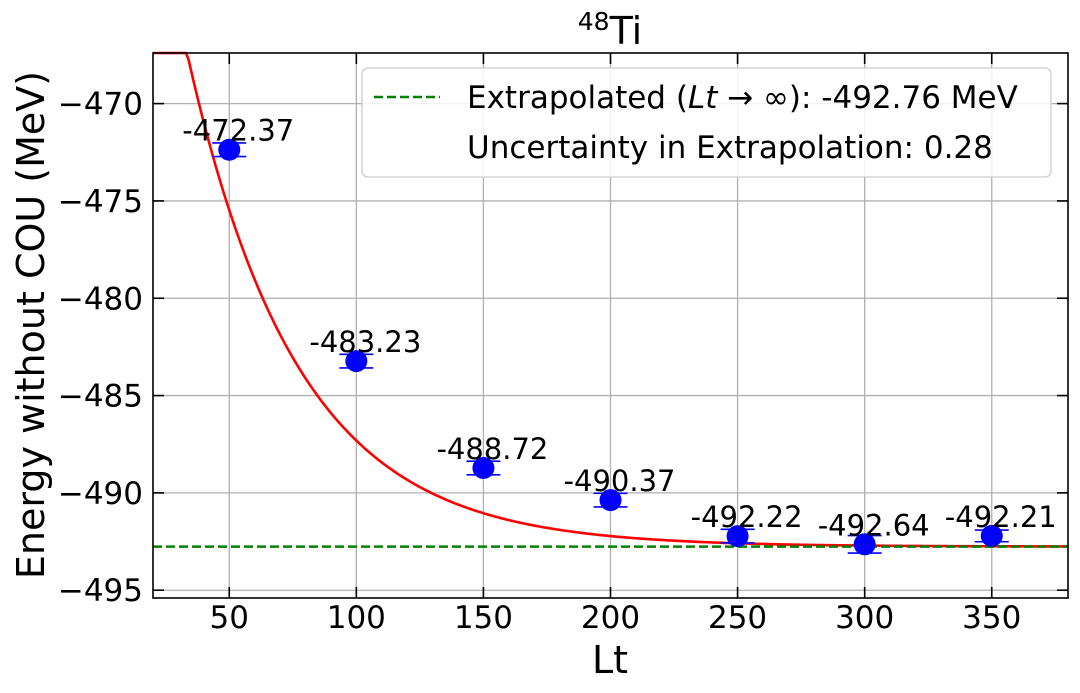 This screenshot has height=693, width=1080. What do you see at coordinates (594, 21) in the screenshot?
I see `chart-title-superscript: 48` at bounding box center [594, 21].